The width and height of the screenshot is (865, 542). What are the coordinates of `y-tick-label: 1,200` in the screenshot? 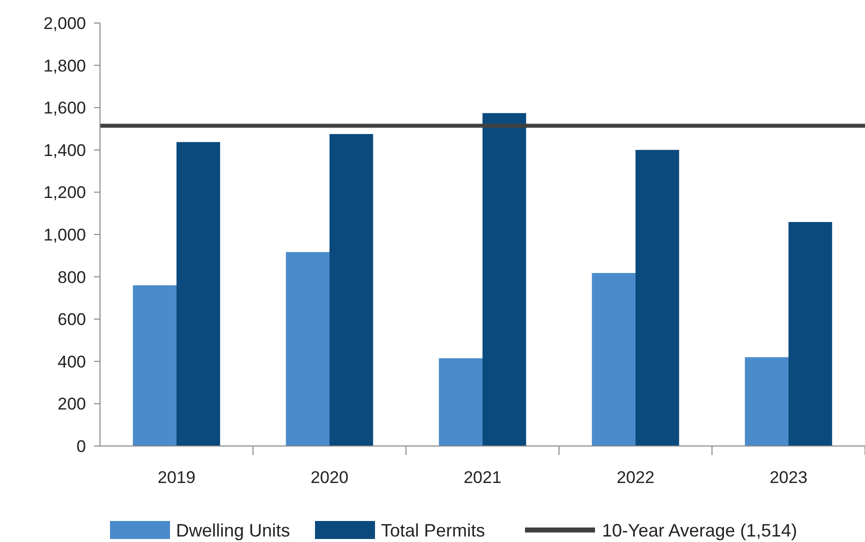 It's located at (64, 192).